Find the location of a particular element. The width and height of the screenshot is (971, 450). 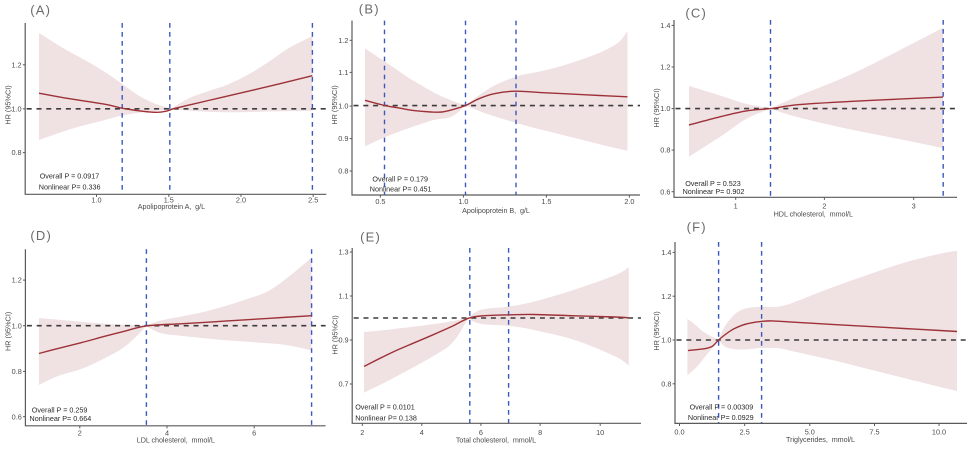

svg-text: Overall P = 0.0917 is located at coordinates (70, 176).